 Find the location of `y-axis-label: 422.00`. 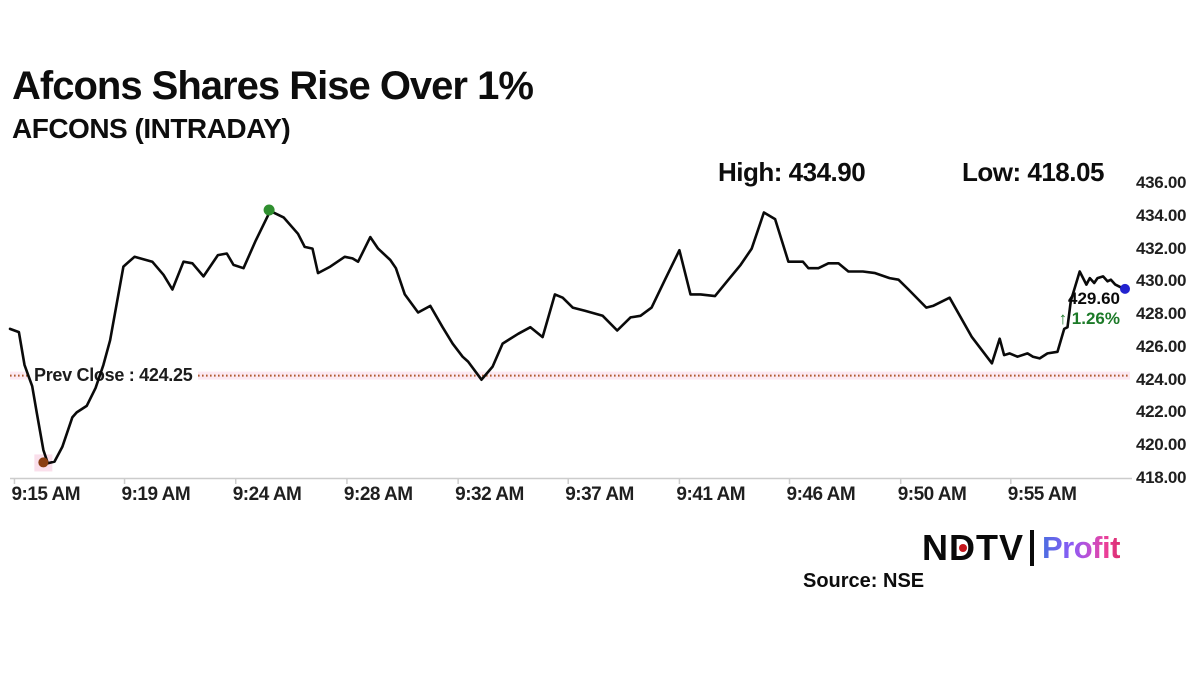

y-axis-label: 422.00 is located at coordinates (1161, 412).